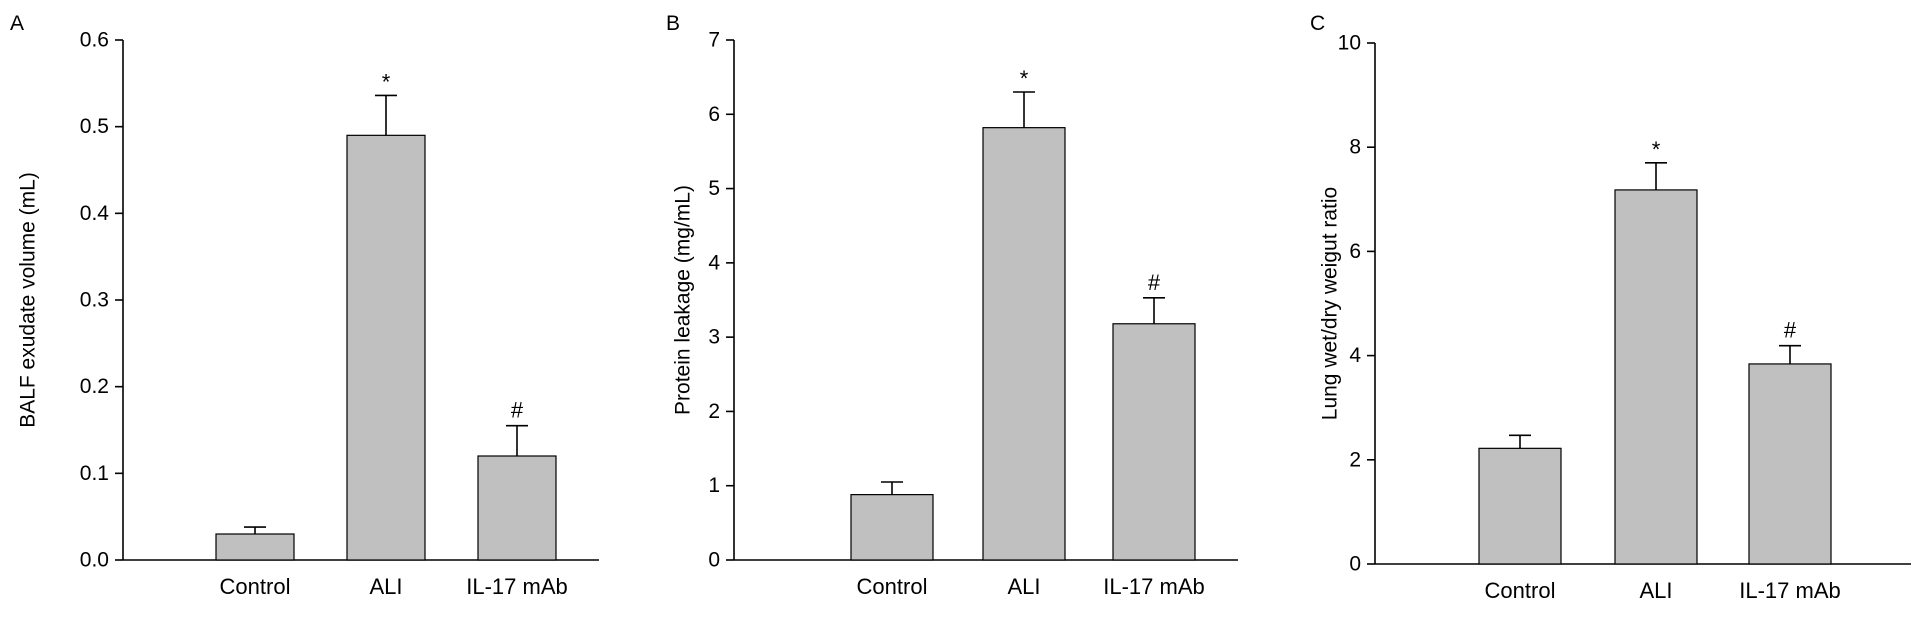 The width and height of the screenshot is (1920, 617). Describe the element at coordinates (94, 300) in the screenshot. I see `y-tick-label: 0.3` at that location.